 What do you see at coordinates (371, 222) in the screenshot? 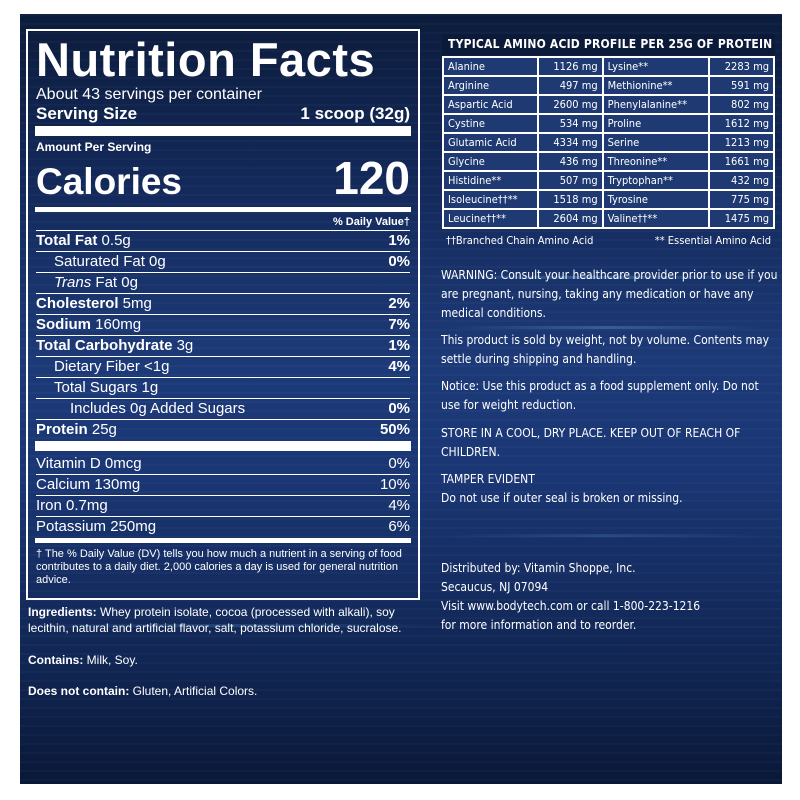
I see `daily-value-header: % Daily Value†` at bounding box center [371, 222].